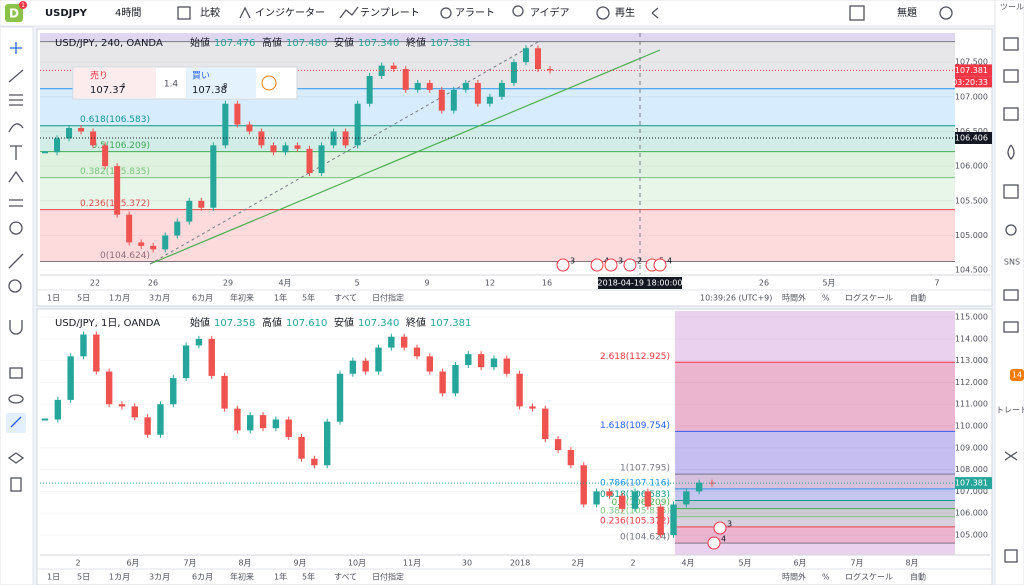 The image size is (1024, 585). Describe the element at coordinates (971, 166) in the screenshot. I see `y-tick-label: 106.000` at that location.